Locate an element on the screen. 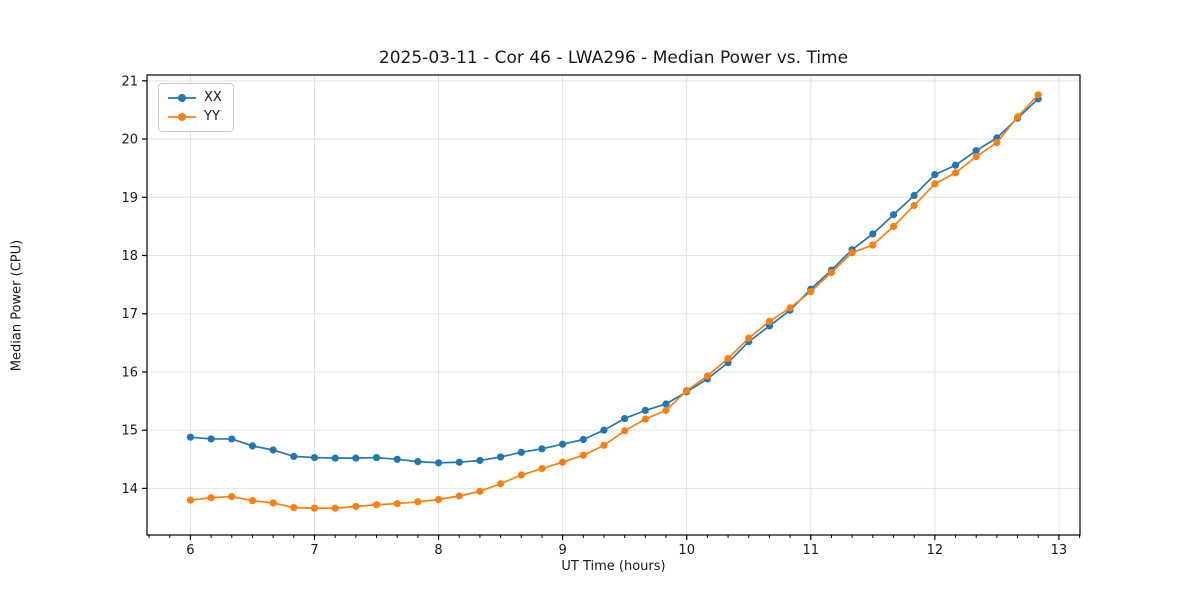  y-tick-label: 14 is located at coordinates (129, 489).